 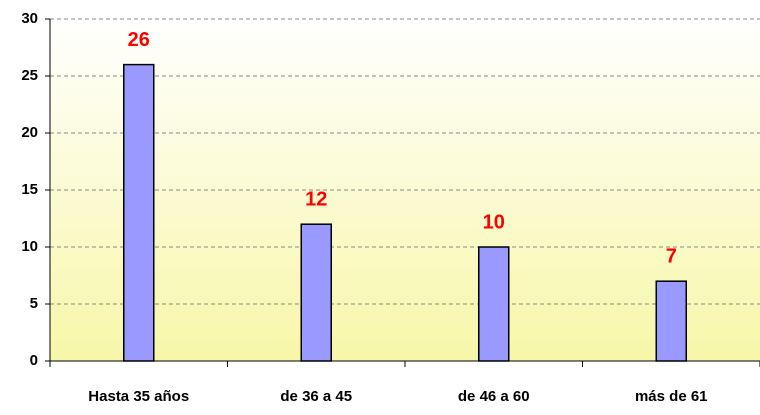 What do you see at coordinates (494, 222) in the screenshot?
I see `data-label: 10` at bounding box center [494, 222].